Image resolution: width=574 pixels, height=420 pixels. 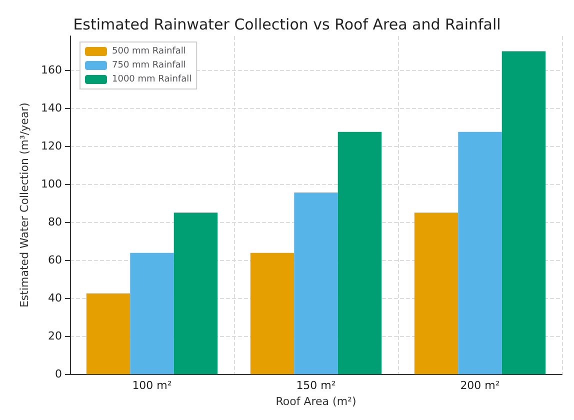 I want to click on y-tick-label: 0, so click(x=58, y=374).